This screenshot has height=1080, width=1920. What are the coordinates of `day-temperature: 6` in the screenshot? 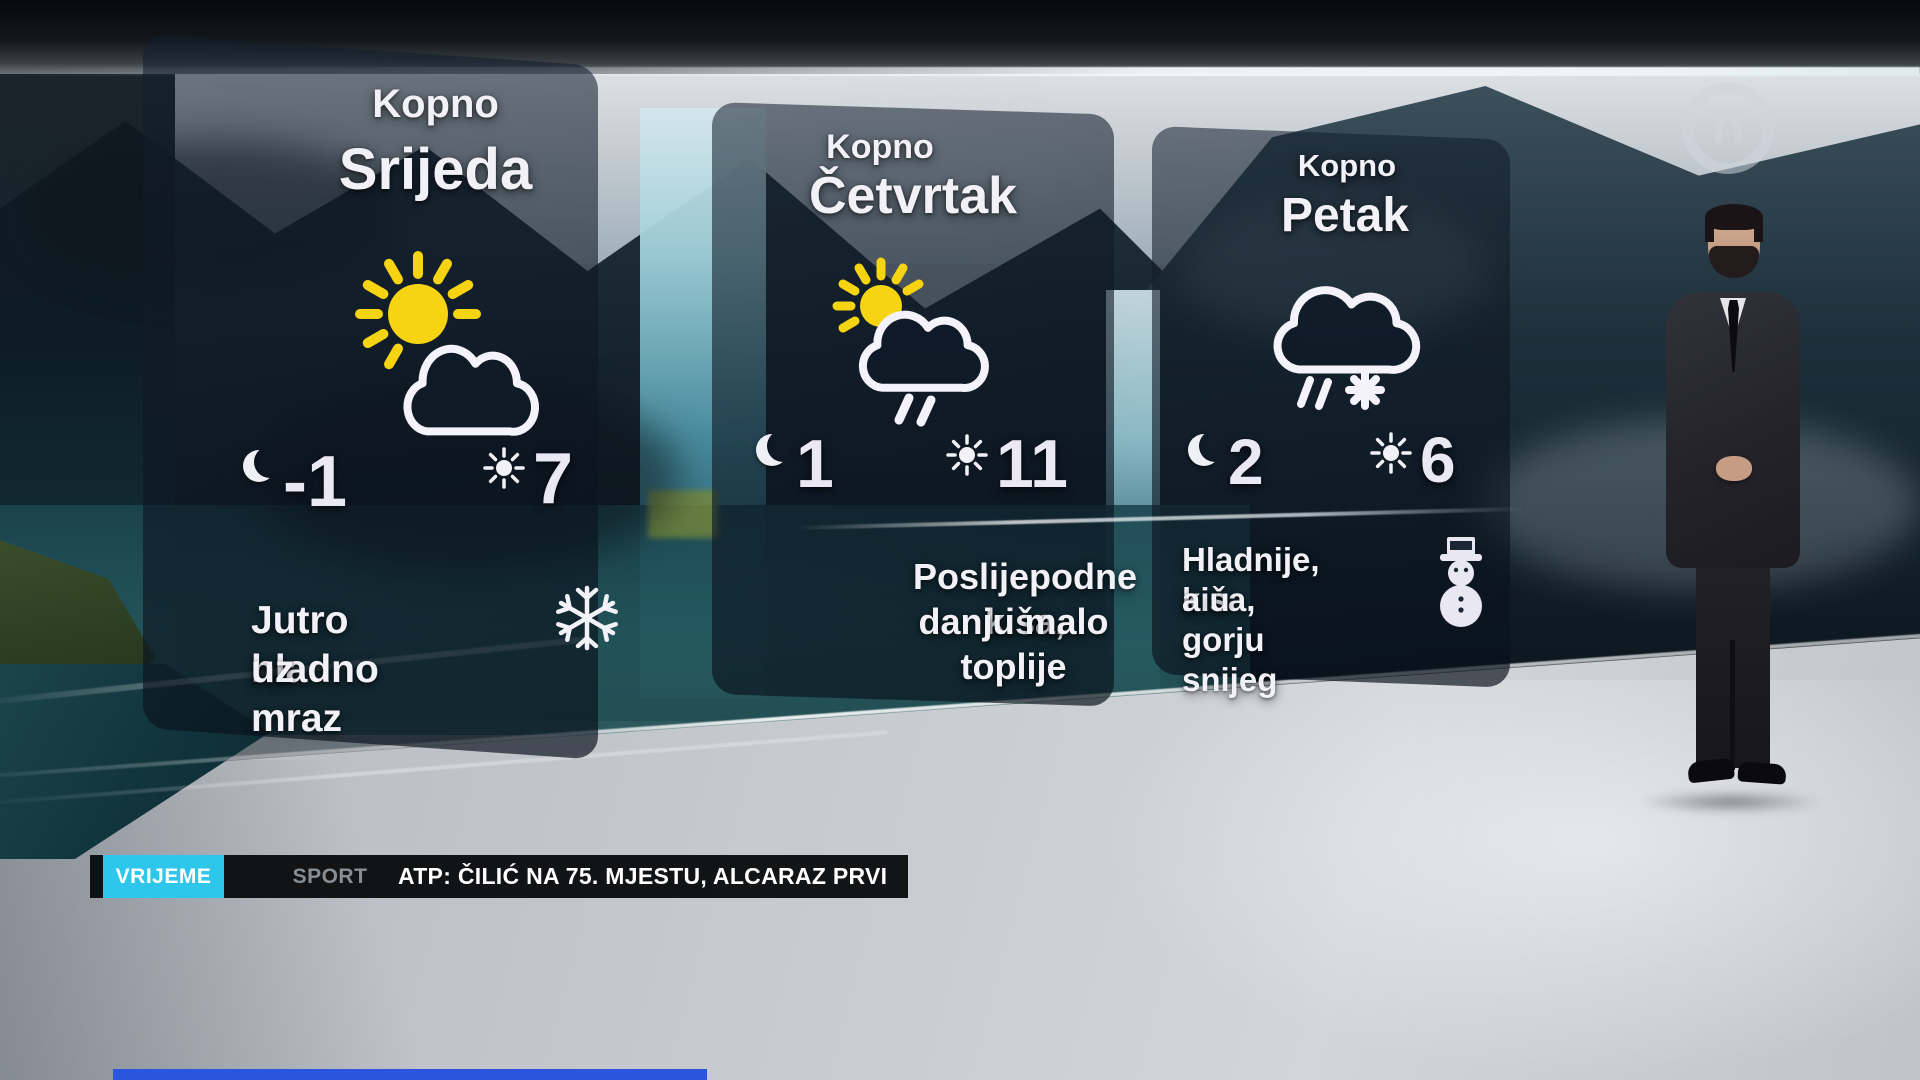 It's located at (1413, 460).